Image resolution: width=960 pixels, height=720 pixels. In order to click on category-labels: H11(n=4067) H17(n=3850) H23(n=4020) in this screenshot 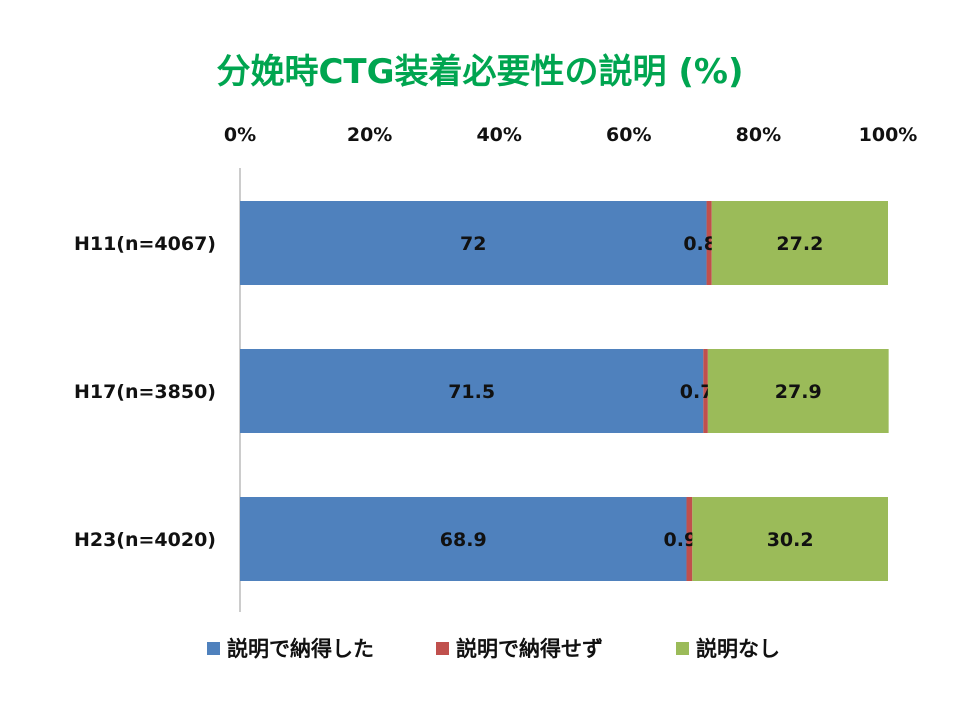, I will do `click(145, 392)`.